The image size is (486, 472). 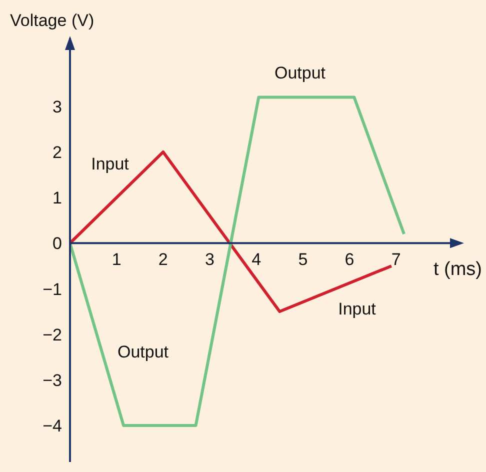 I want to click on x-axis-title: t (ms), so click(x=457, y=269).